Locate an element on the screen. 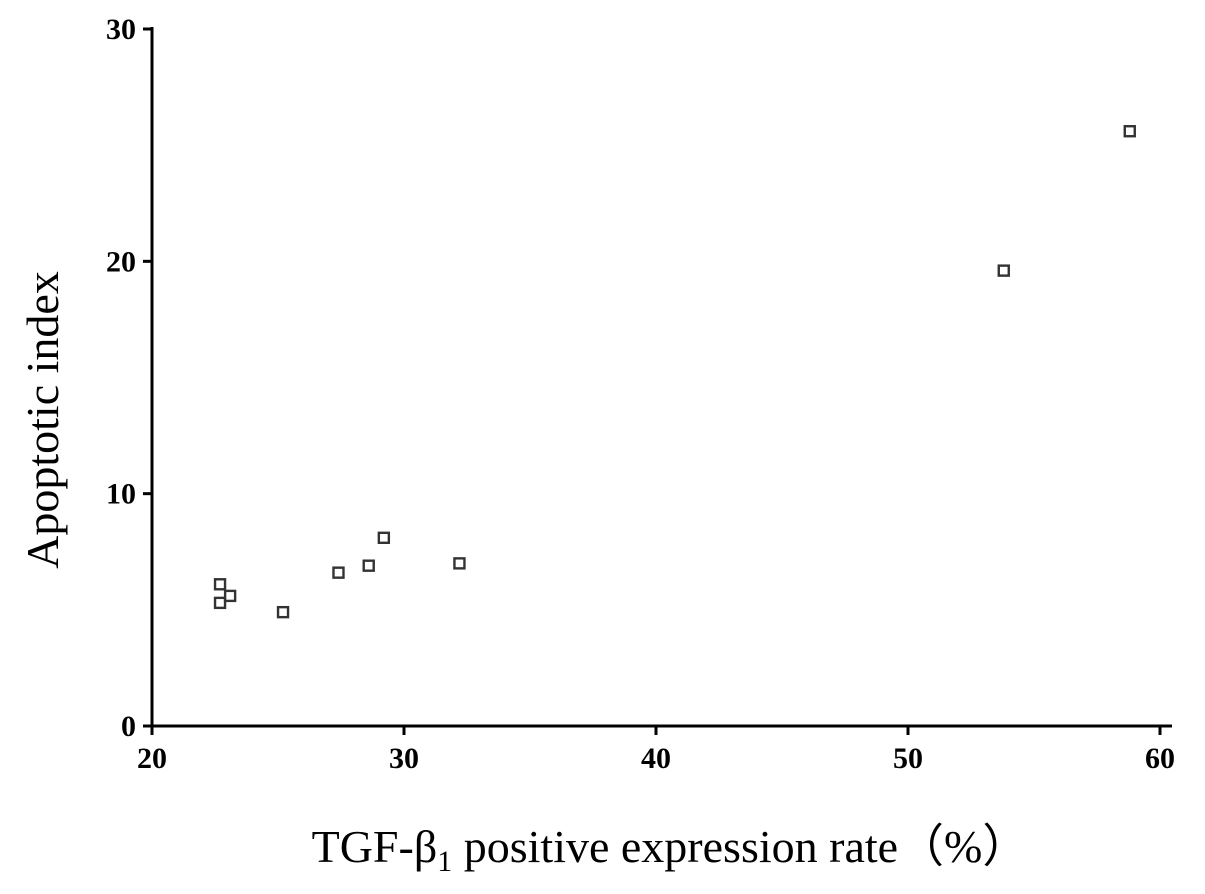 The image size is (1205, 894). y-tick-label: 0 is located at coordinates (128, 726).